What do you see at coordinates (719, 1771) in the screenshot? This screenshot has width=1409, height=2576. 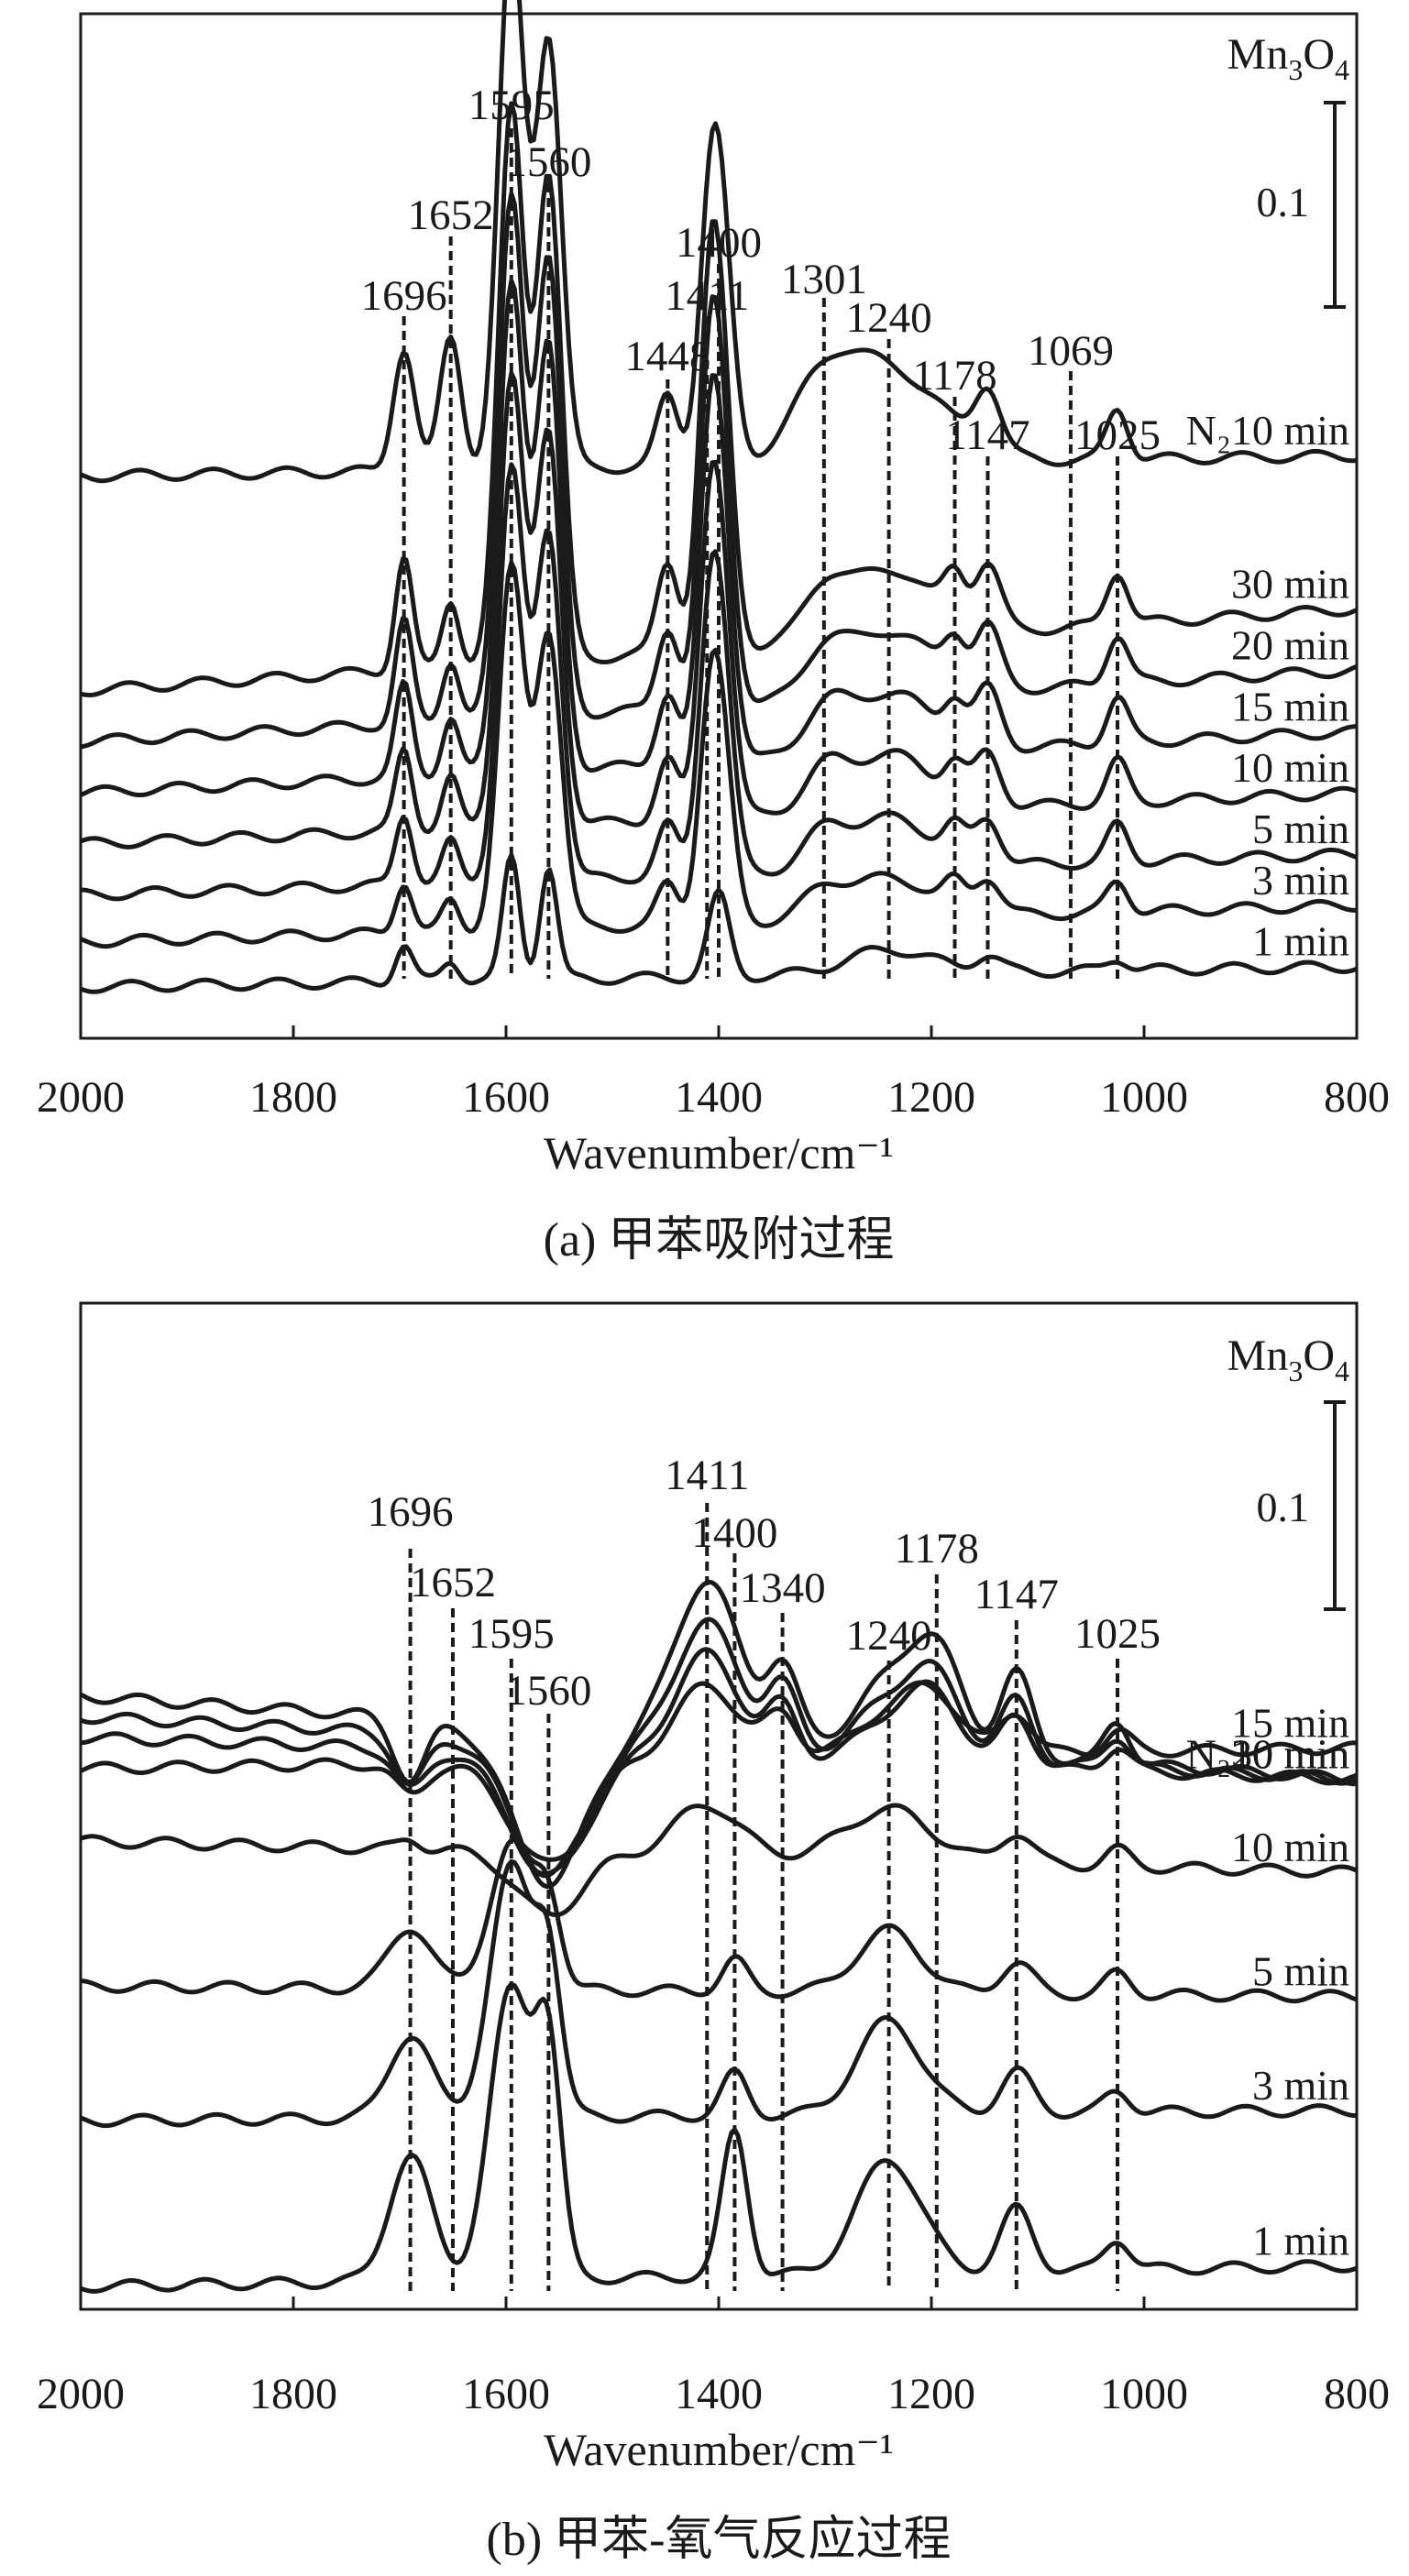 I see `series-line-15-min` at bounding box center [719, 1771].